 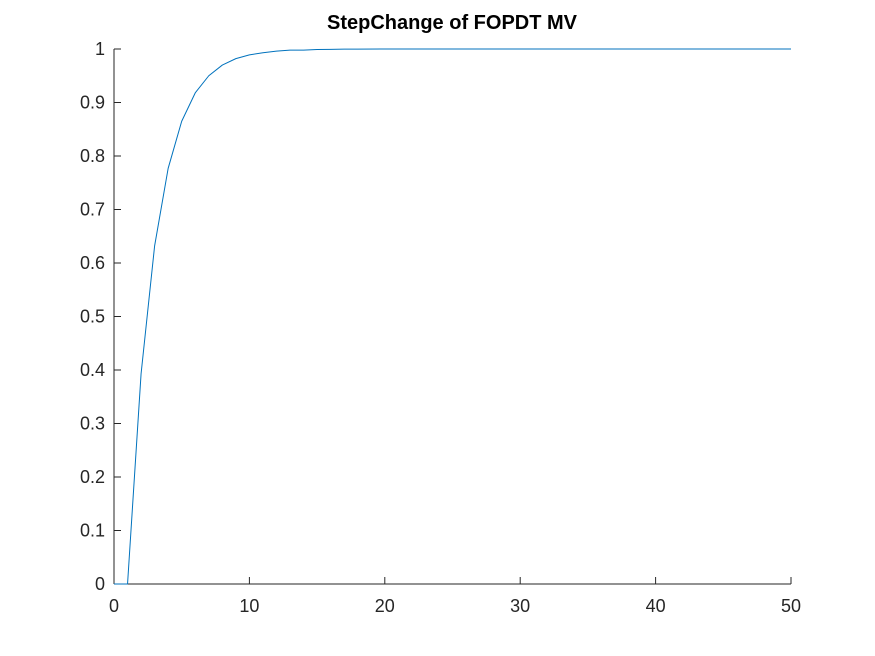 I want to click on y-tick-label: 0.9, so click(x=92, y=103).